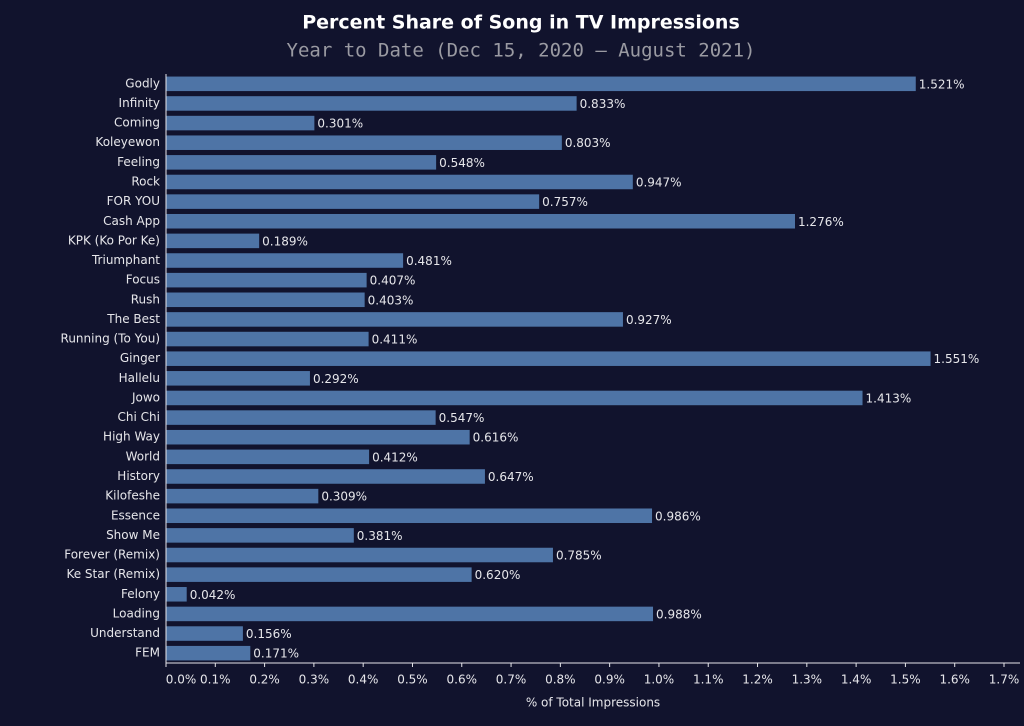  What do you see at coordinates (314, 680) in the screenshot?
I see `x-tick-label: 0.3%` at bounding box center [314, 680].